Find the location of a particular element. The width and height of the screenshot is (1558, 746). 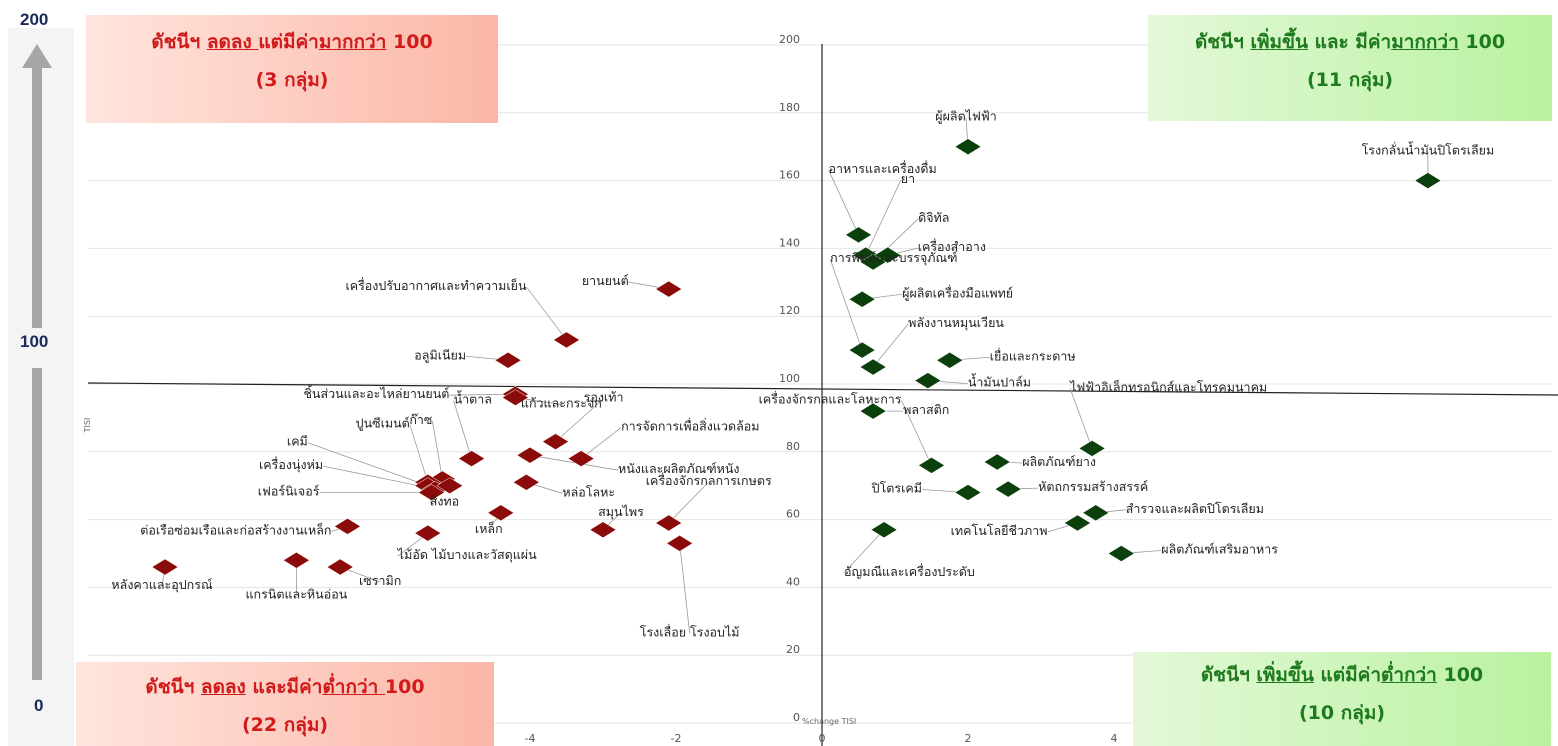

x-tick-label: -2 is located at coordinates (676, 738).